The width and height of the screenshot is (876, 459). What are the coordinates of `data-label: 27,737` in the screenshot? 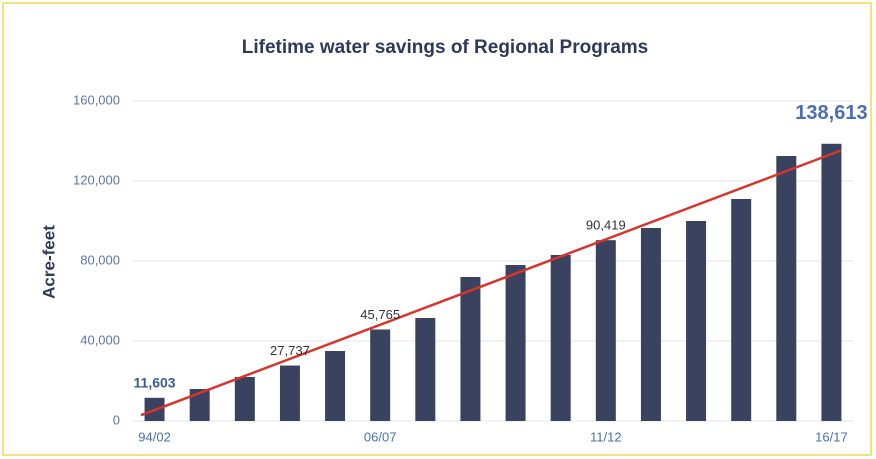 It's located at (290, 350).